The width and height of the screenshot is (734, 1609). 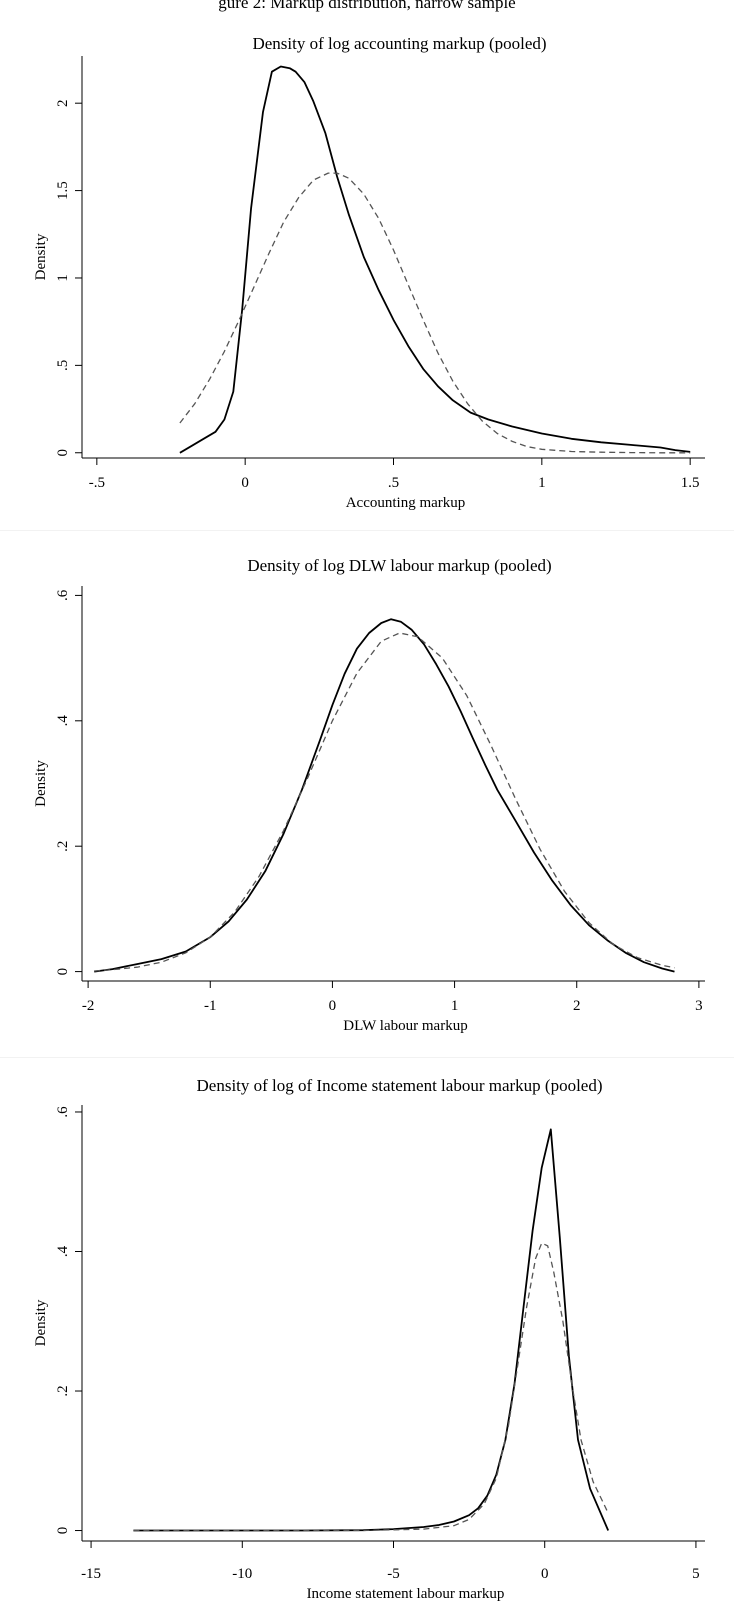 What do you see at coordinates (406, 503) in the screenshot?
I see `x-axis-label: Accounting markup` at bounding box center [406, 503].